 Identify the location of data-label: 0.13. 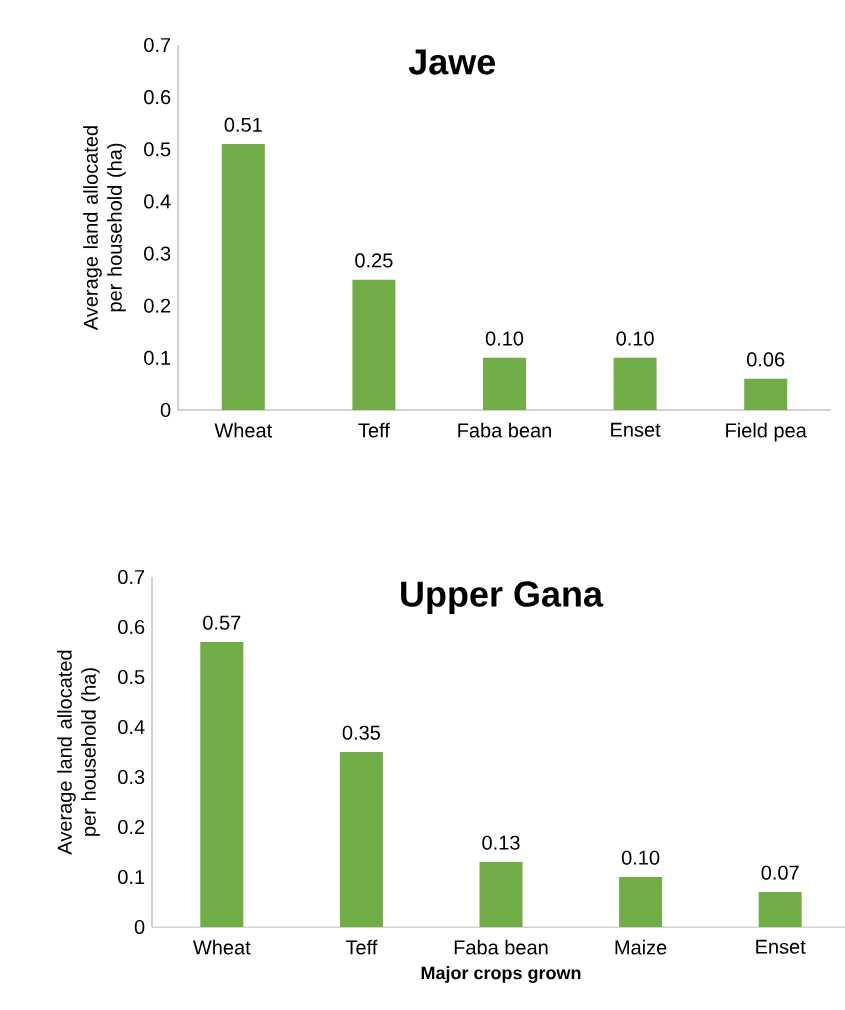
(501, 842).